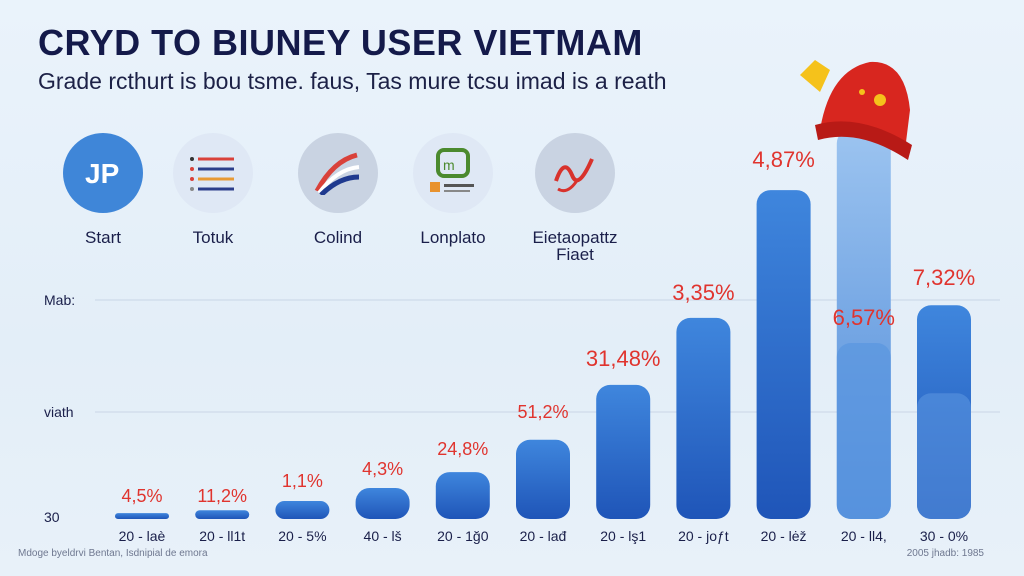 The height and width of the screenshot is (576, 1024). I want to click on y-tick-label: 30, so click(52, 517).